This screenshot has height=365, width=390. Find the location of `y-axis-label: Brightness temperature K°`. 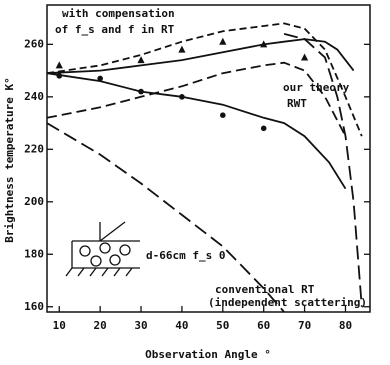

y-axis-label: Brightness temperature K° is located at coordinates (9, 160).